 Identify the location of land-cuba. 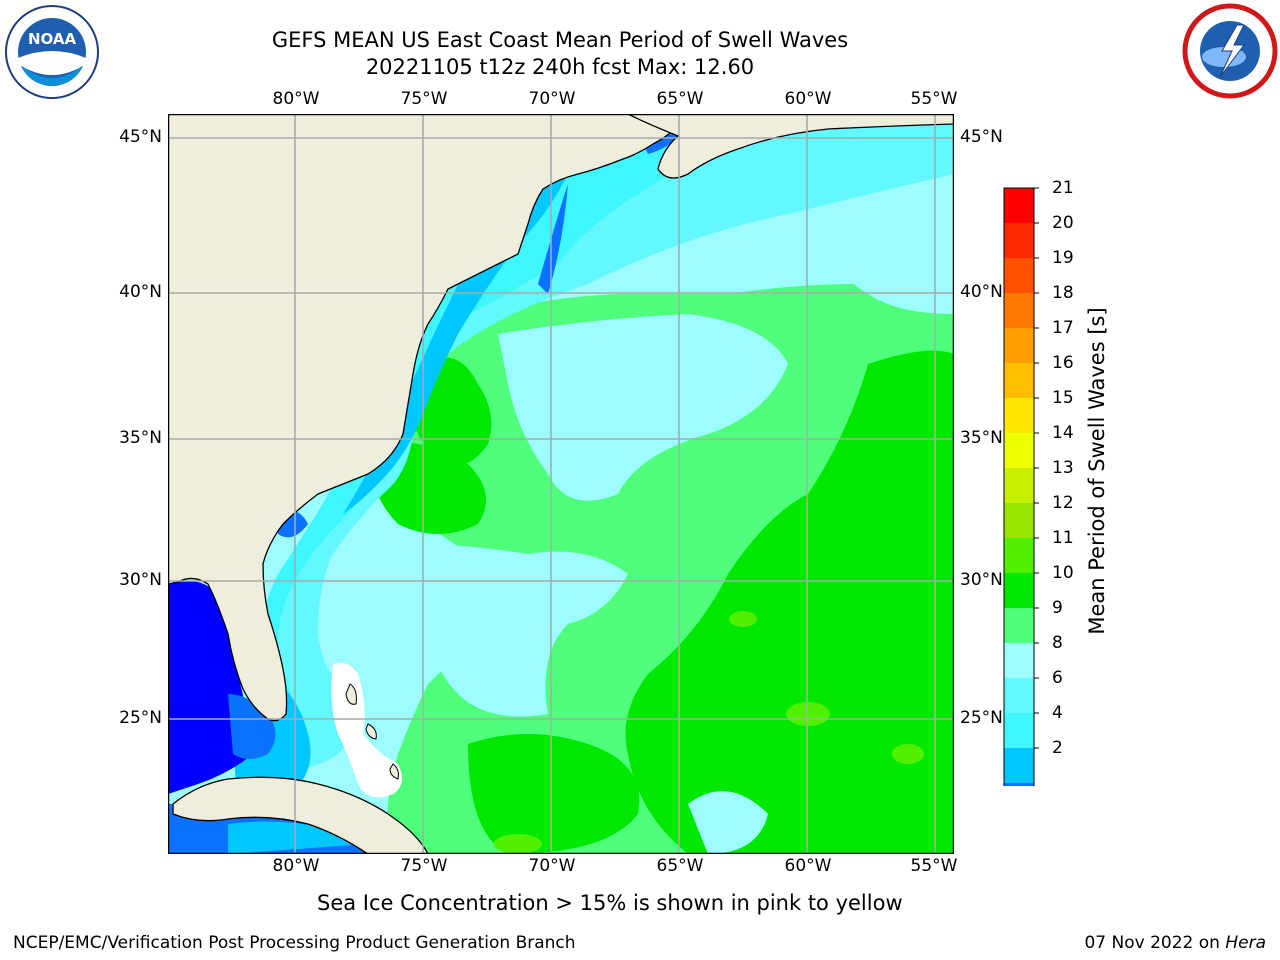
(300, 815).